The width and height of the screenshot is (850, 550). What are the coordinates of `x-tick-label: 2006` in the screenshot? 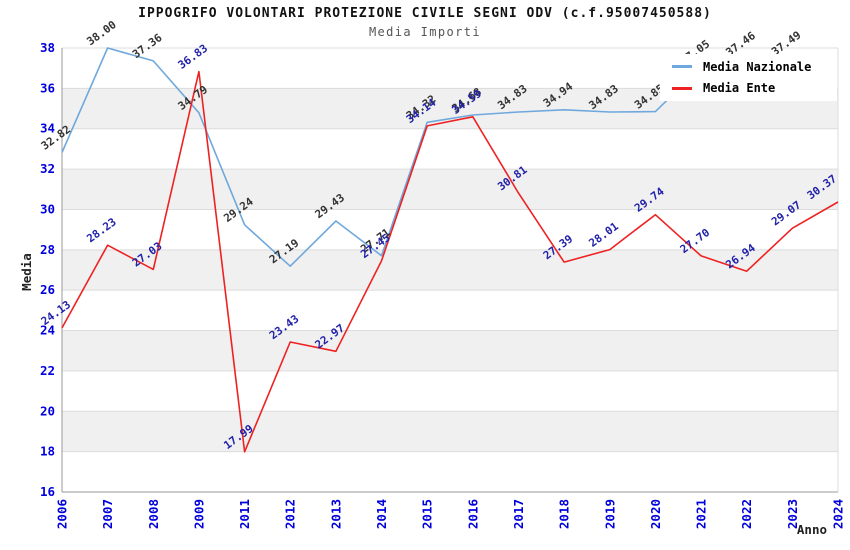 It's located at (62, 514).